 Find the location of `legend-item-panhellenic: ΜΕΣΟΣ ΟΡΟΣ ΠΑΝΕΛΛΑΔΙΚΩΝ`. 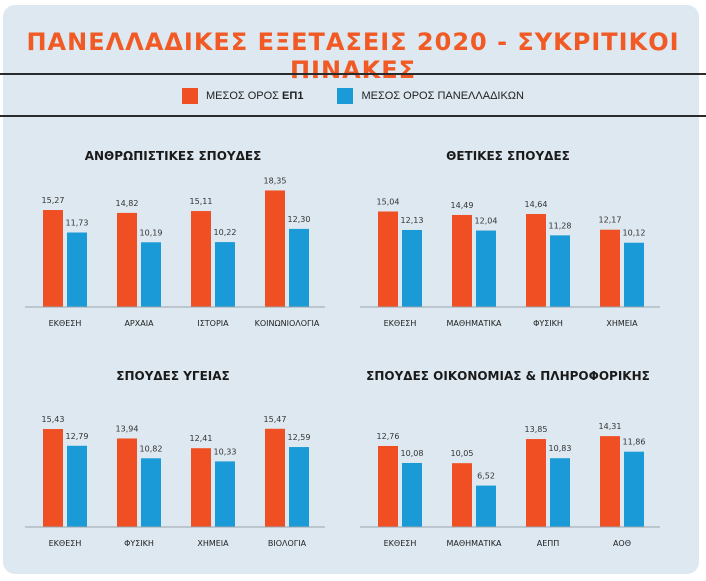

legend-item-panhellenic: ΜΕΣΟΣ ΟΡΟΣ ΠΑΝΕΛΛΑΔΙΚΩΝ is located at coordinates (430, 96).